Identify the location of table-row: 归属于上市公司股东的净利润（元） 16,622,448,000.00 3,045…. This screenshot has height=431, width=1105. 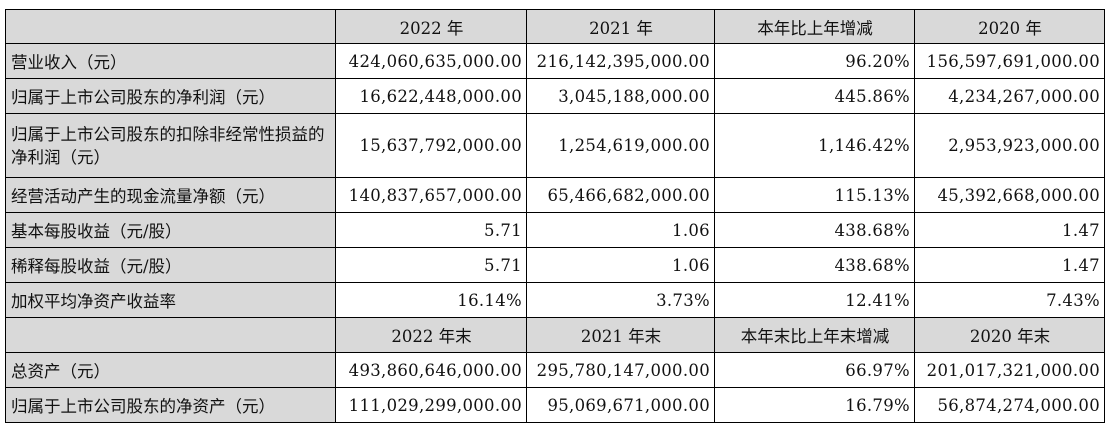
(555, 96).